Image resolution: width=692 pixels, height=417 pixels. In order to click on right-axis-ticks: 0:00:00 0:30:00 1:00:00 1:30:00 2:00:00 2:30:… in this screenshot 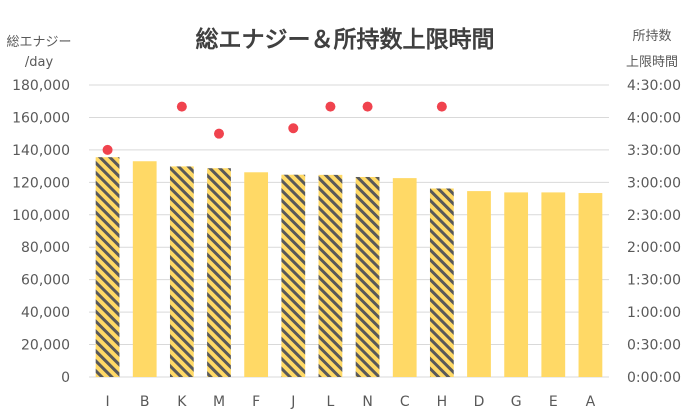, I will do `click(654, 232)`.